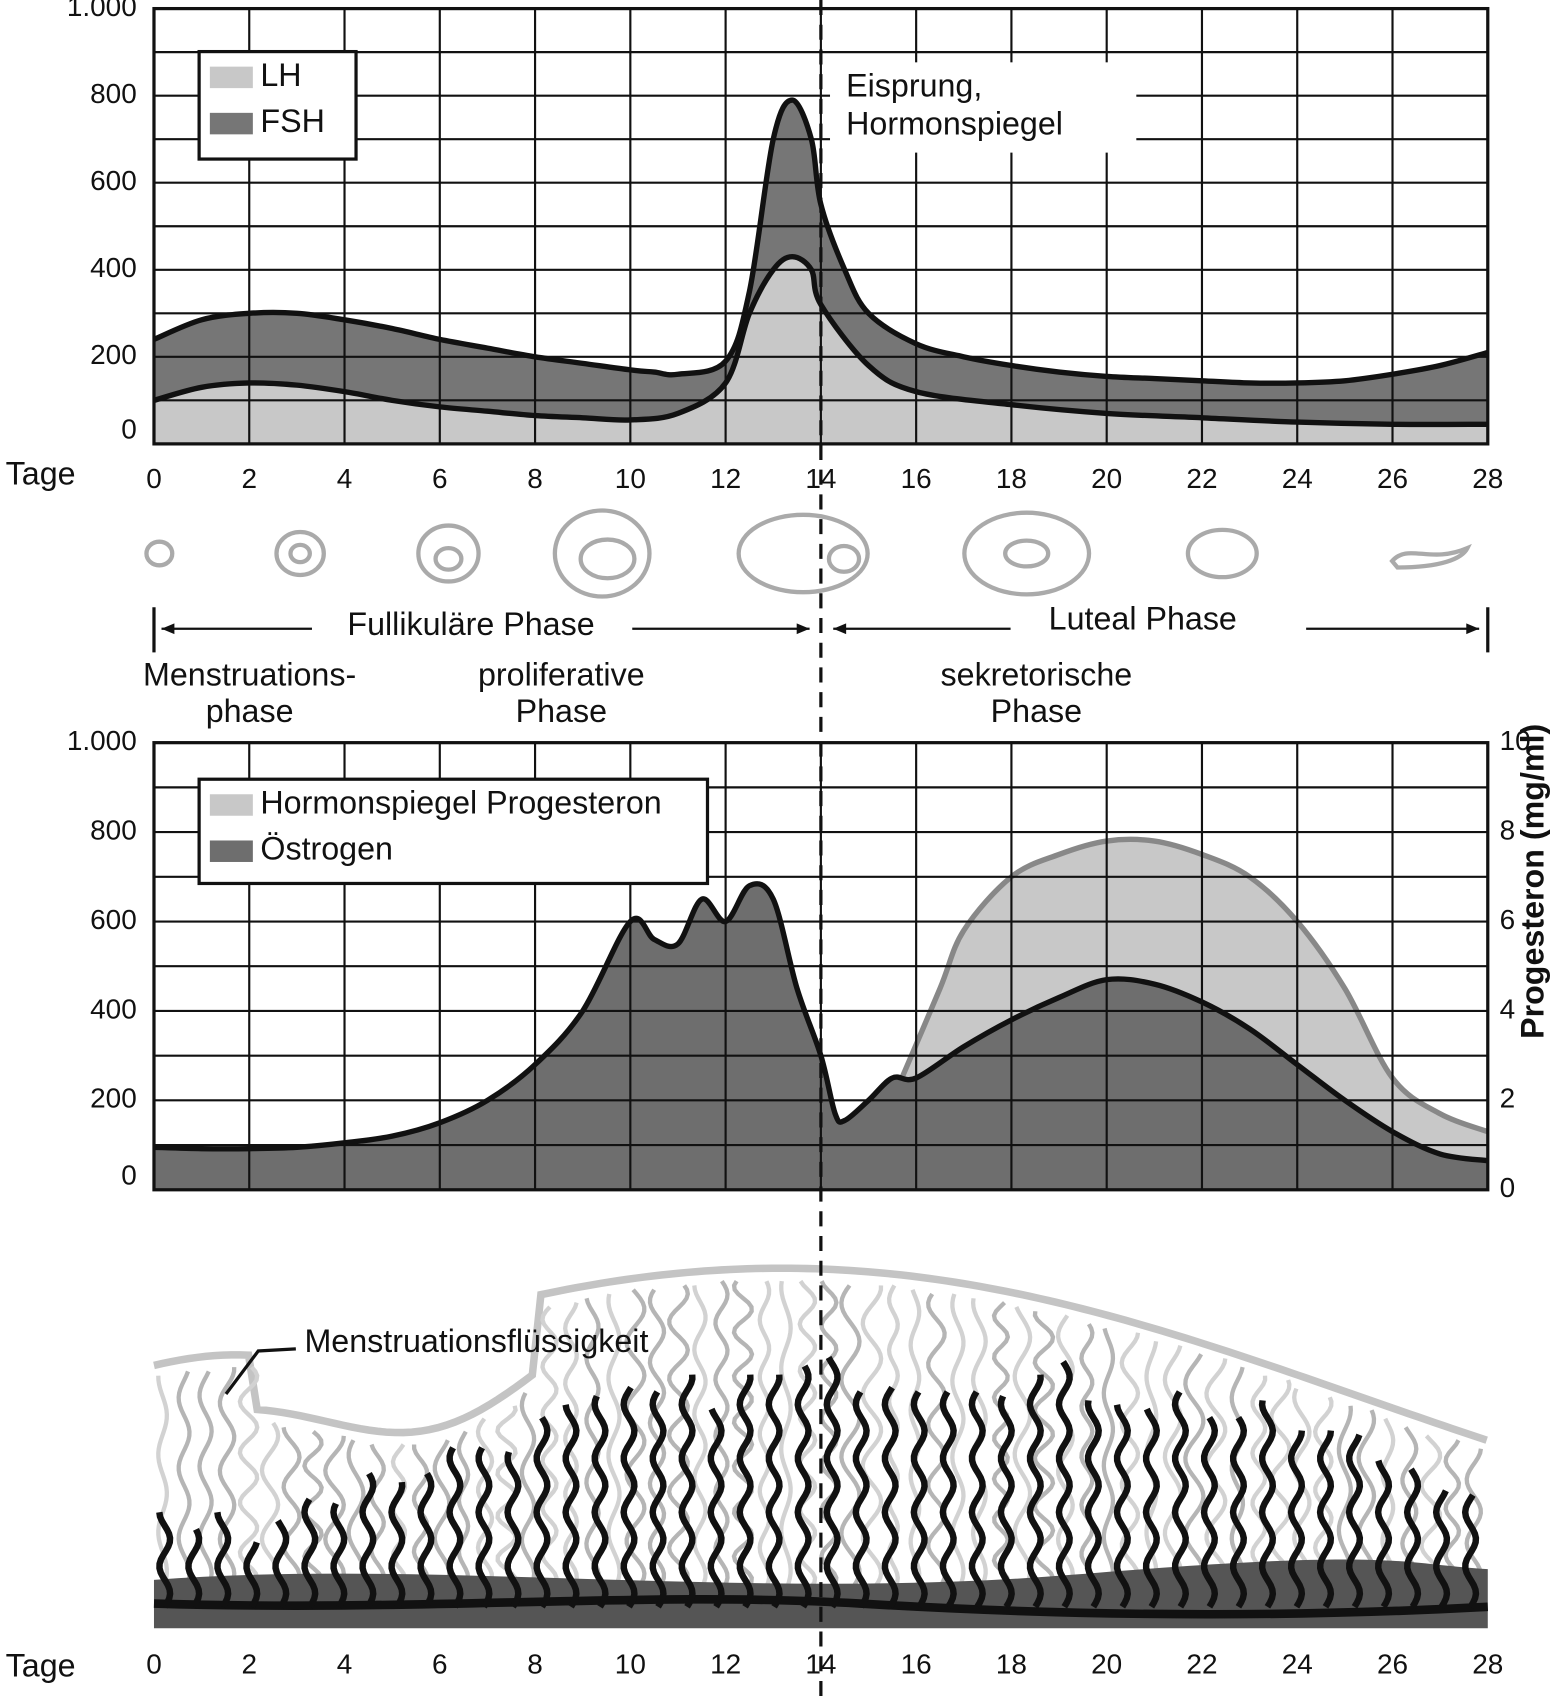  I want to click on phase-label: sekretorische, so click(1037, 675).